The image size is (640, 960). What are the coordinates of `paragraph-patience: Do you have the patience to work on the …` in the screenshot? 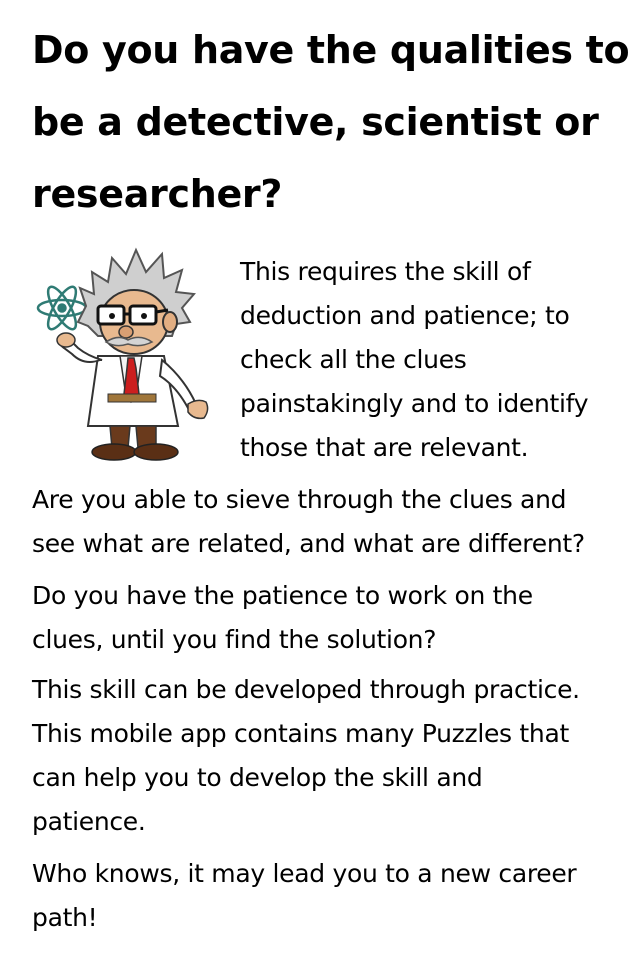 It's located at (336, 618).